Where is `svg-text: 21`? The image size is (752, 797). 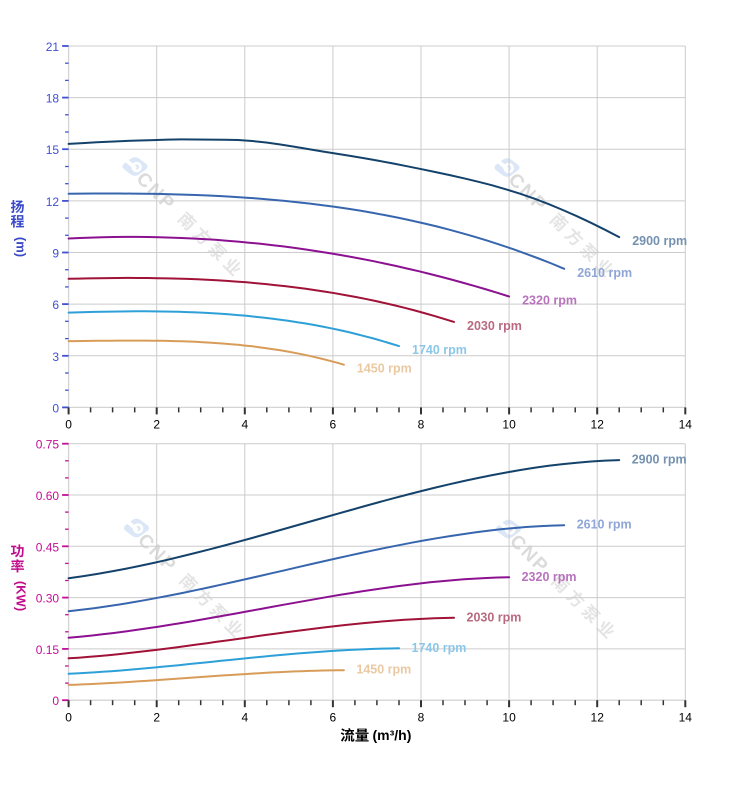
svg-text: 21 is located at coordinates (53, 47).